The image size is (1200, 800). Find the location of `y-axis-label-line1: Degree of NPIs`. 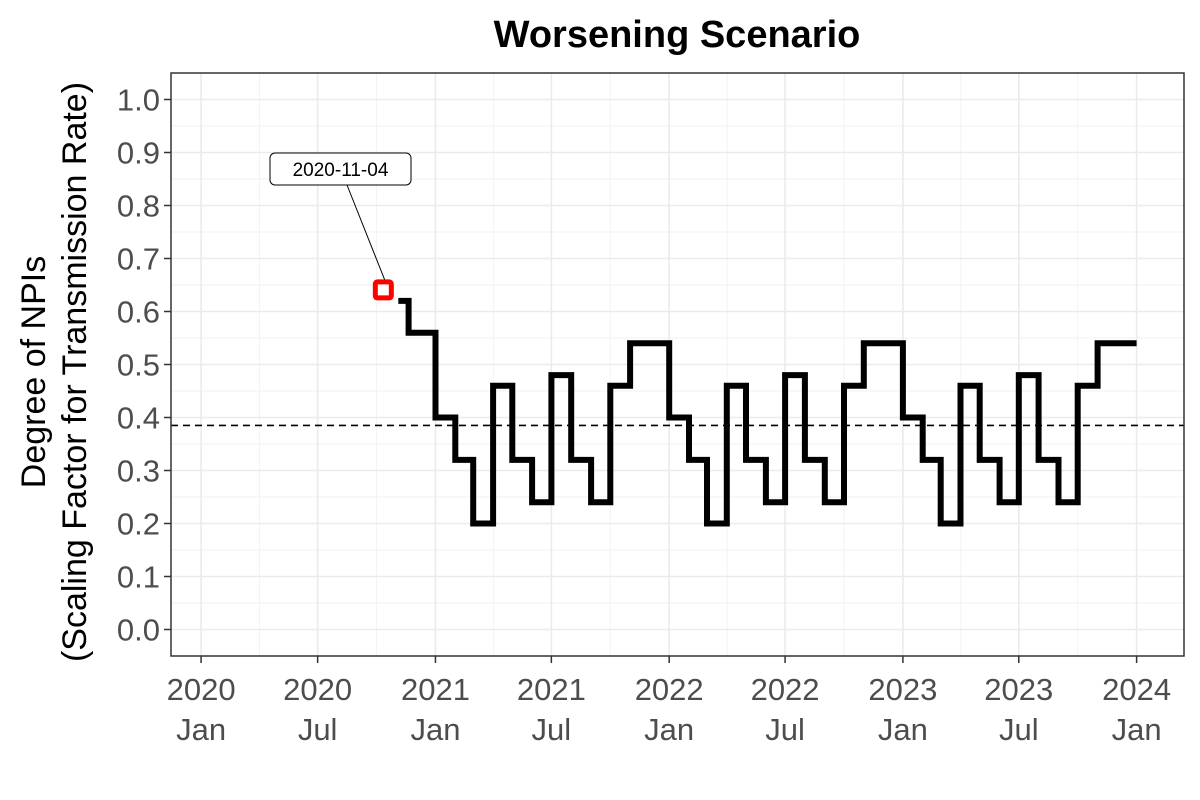

y-axis-label-line1: Degree of NPIs is located at coordinates (34, 372).